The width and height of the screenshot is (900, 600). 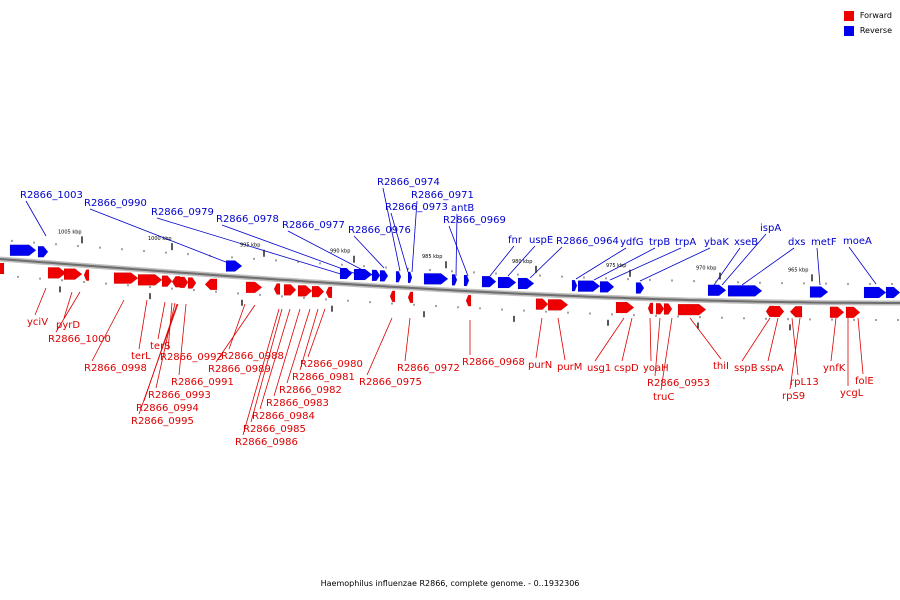 I want to click on tick-label: 970 kbp, so click(x=706, y=269).